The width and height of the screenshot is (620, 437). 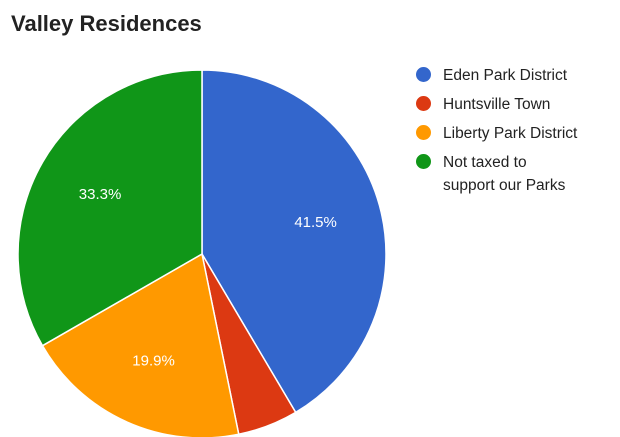 I want to click on legend-item-3: Not taxed to support our Parks, so click(x=516, y=174).